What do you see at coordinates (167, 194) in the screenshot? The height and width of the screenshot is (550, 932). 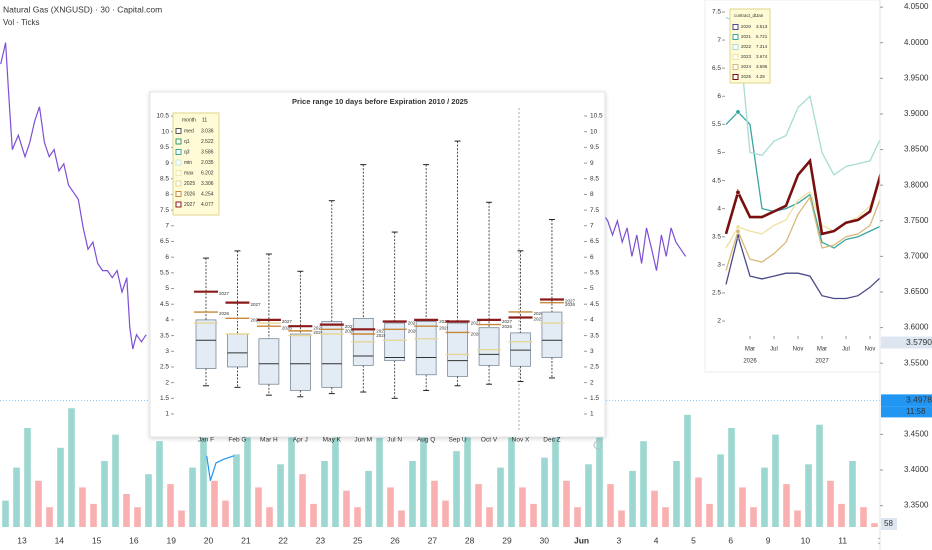 I see `y-tick-label: 8` at bounding box center [167, 194].